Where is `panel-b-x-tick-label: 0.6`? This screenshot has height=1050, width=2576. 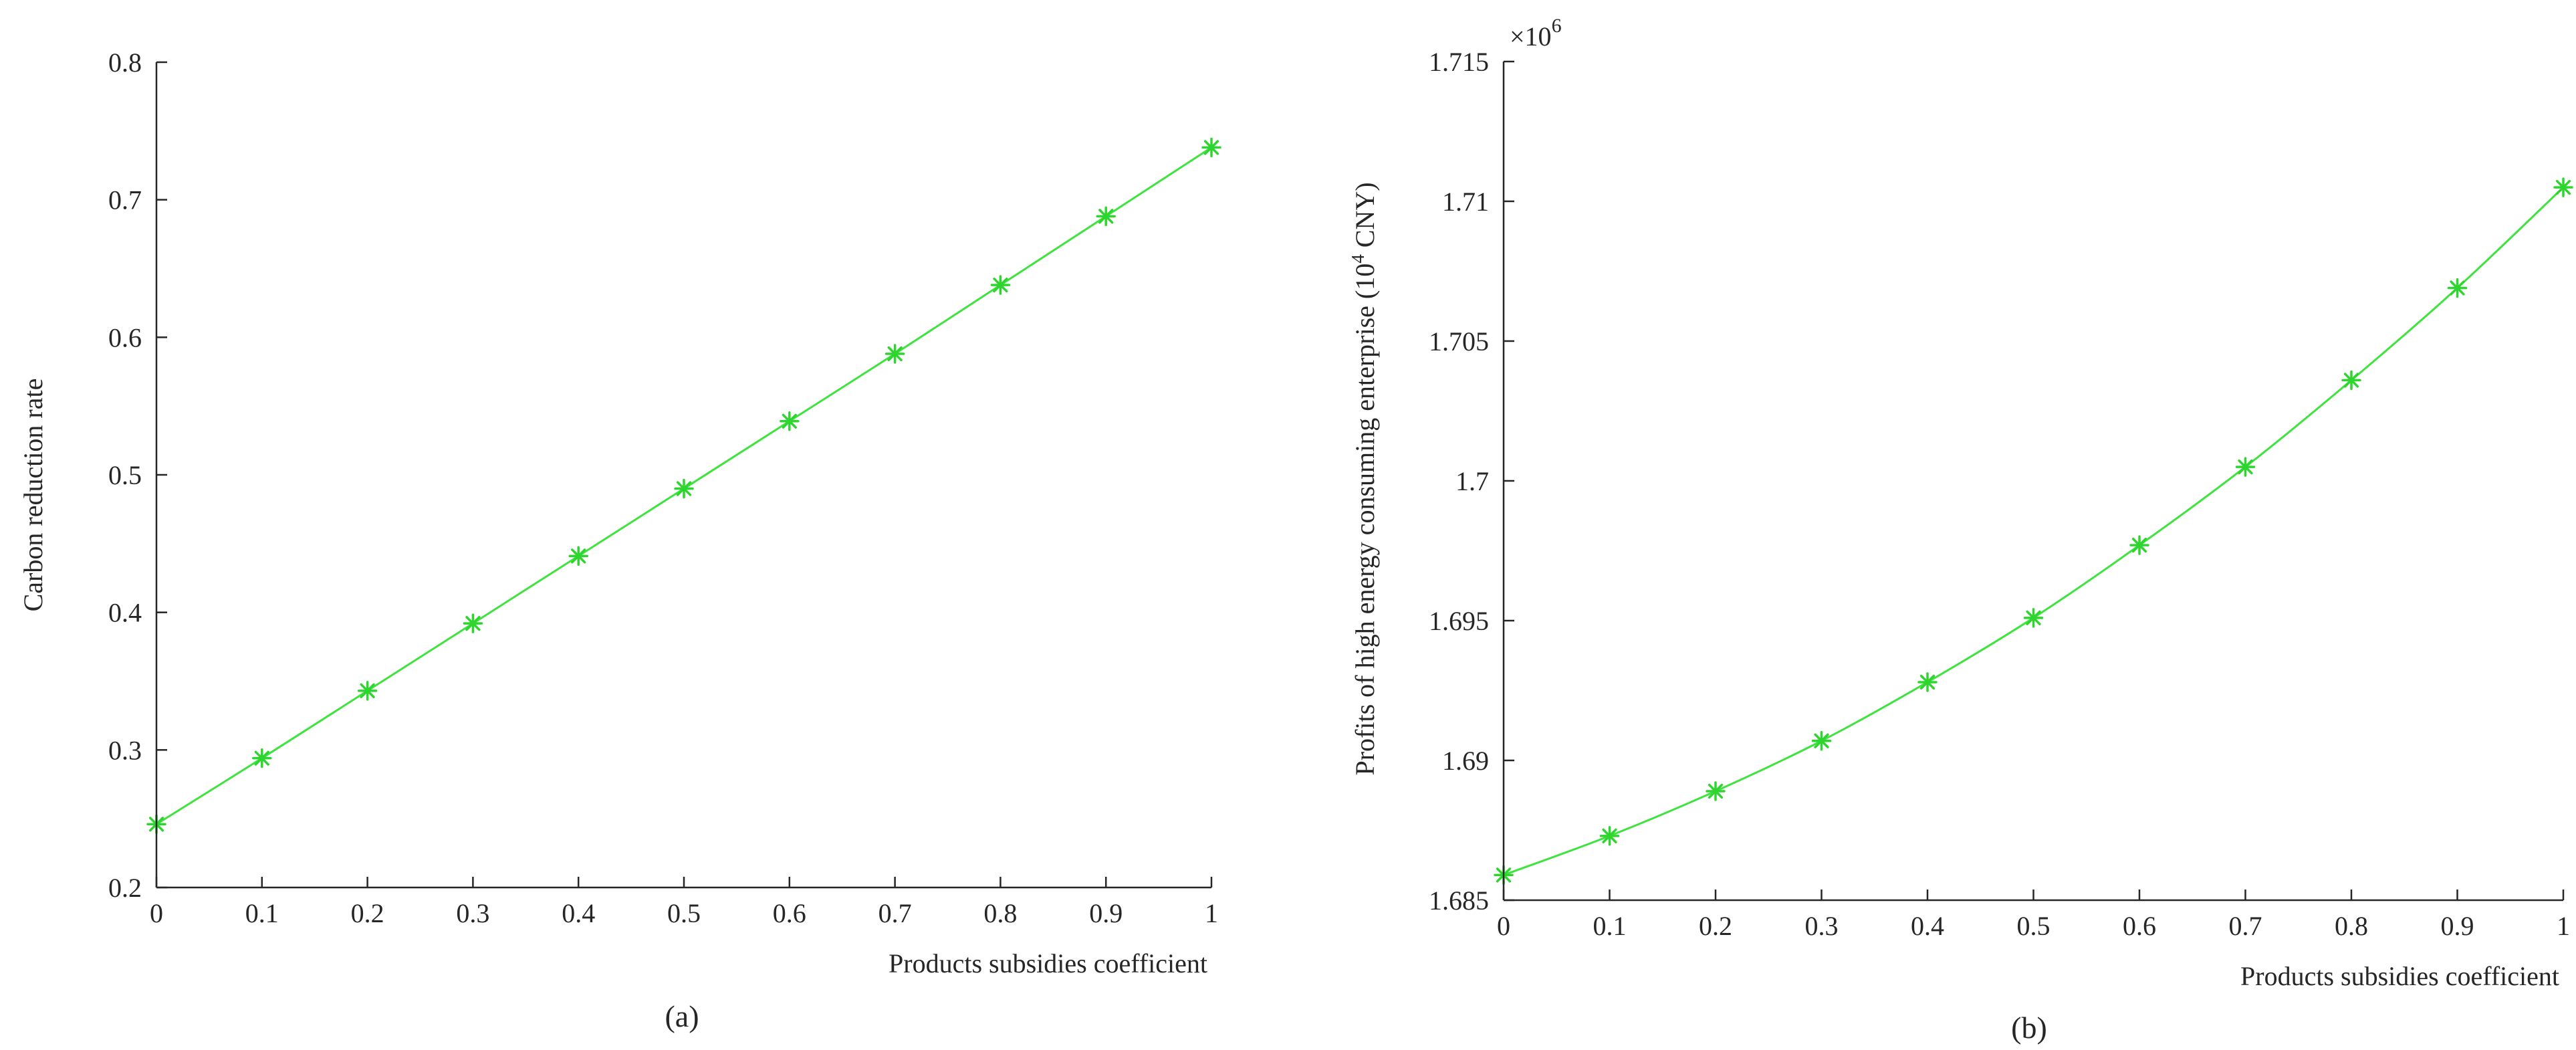 panel-b-x-tick-label: 0.6 is located at coordinates (2139, 926).